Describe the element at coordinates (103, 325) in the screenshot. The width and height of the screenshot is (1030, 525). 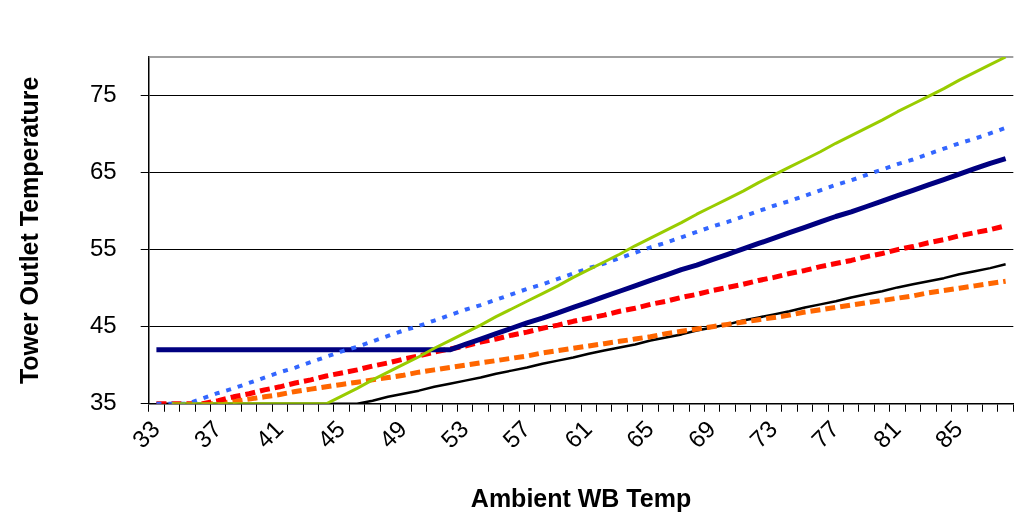
I see `y-tick-label: 45` at that location.